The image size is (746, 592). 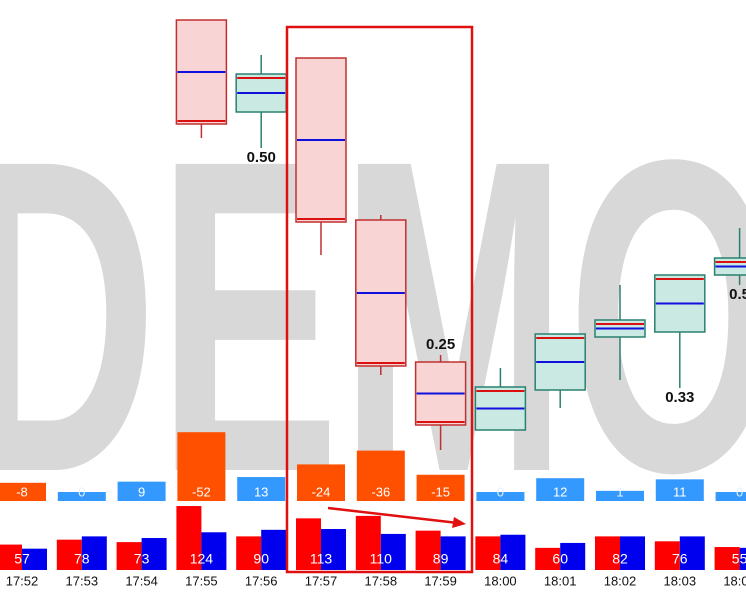 What do you see at coordinates (22, 559) in the screenshot?
I see `volume-label: 57` at bounding box center [22, 559].